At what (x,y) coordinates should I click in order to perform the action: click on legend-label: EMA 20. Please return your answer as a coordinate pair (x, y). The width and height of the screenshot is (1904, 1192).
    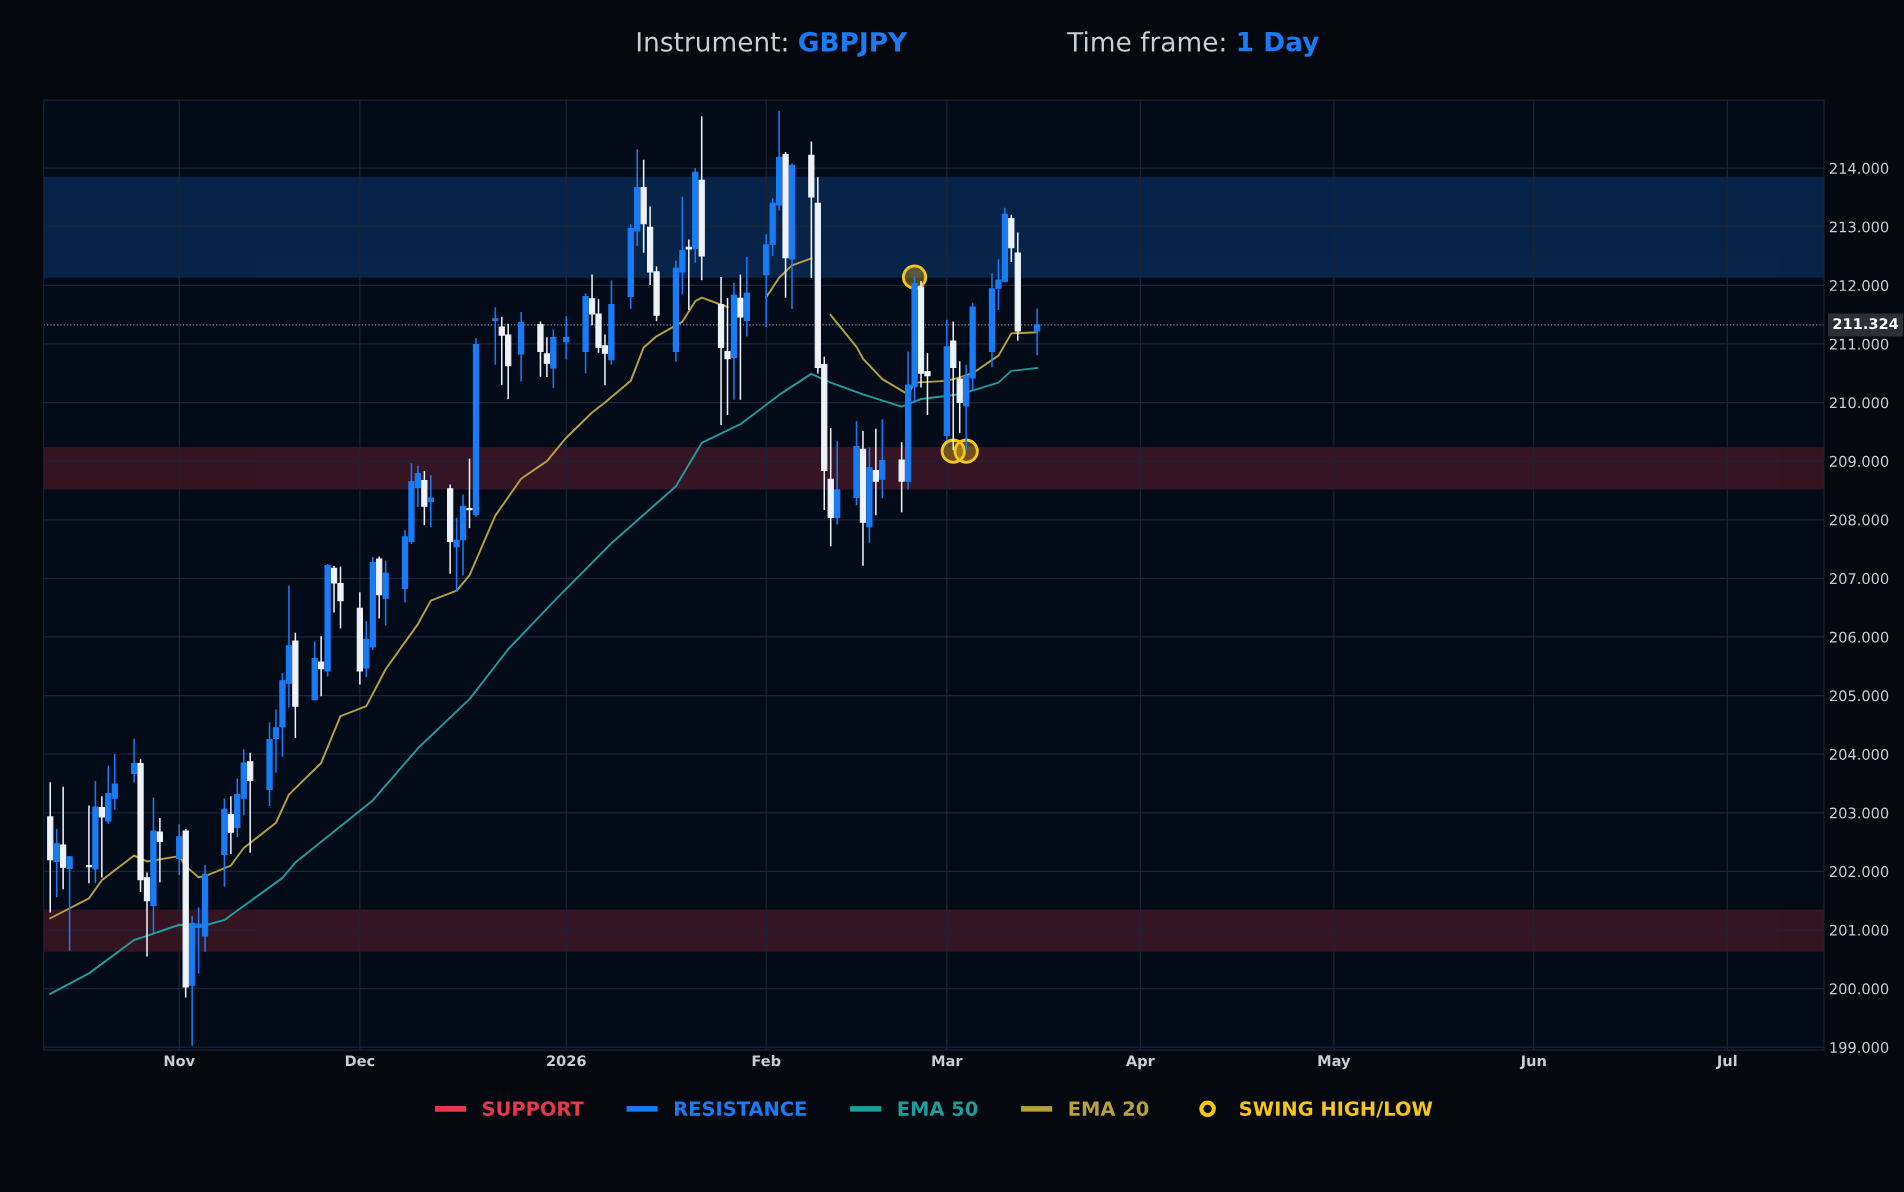
    Looking at the image, I should click on (1109, 1108).